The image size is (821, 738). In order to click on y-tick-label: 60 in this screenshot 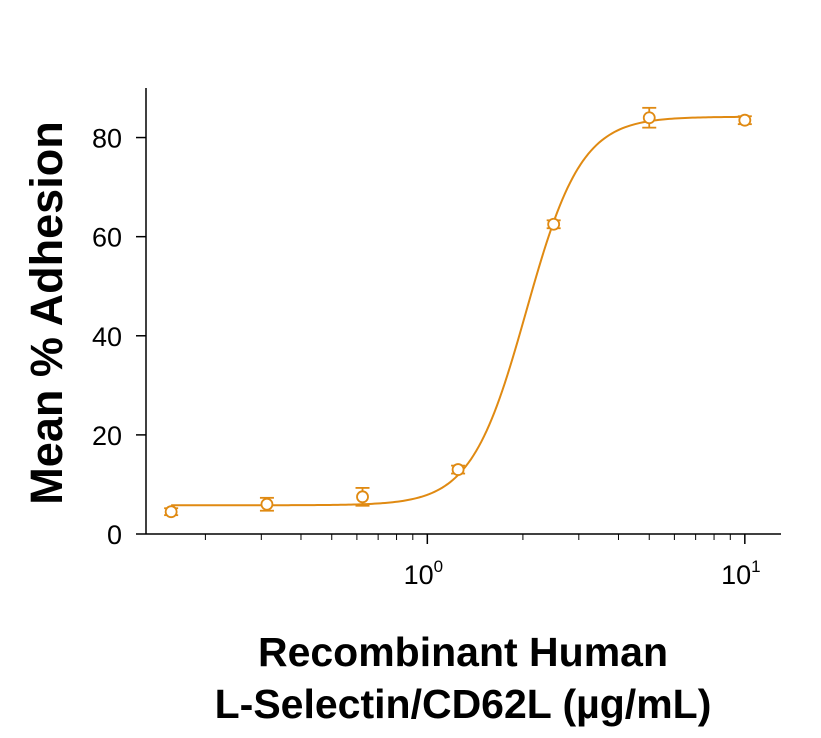, I will do `click(107, 238)`.